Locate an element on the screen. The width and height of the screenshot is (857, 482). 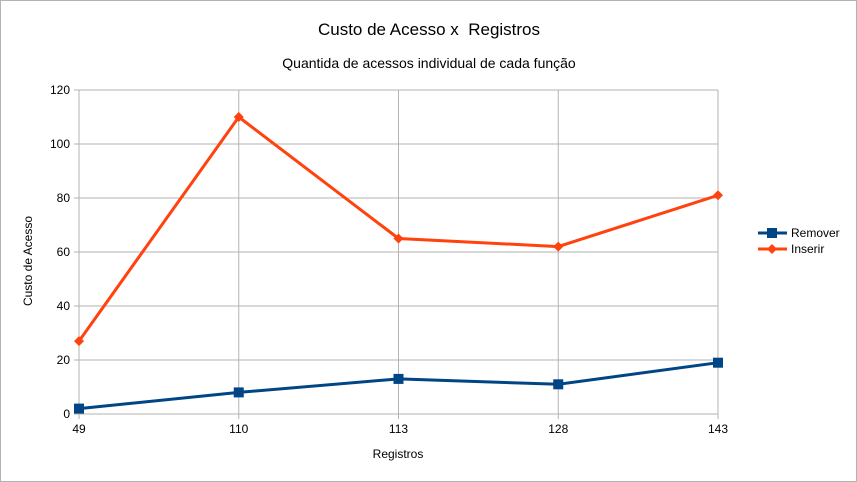
series-remover is located at coordinates (398, 385).